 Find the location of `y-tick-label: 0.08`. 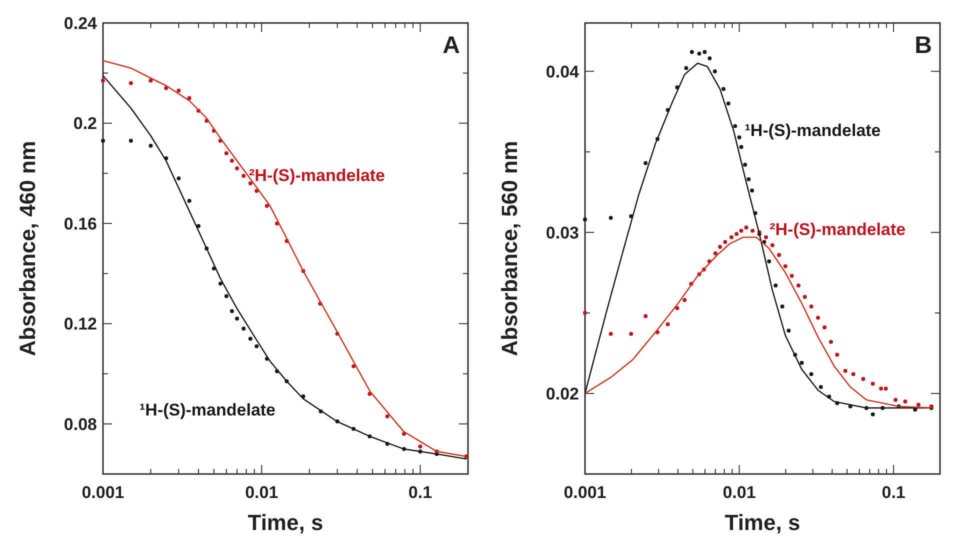

y-tick-label: 0.08 is located at coordinates (80, 424).